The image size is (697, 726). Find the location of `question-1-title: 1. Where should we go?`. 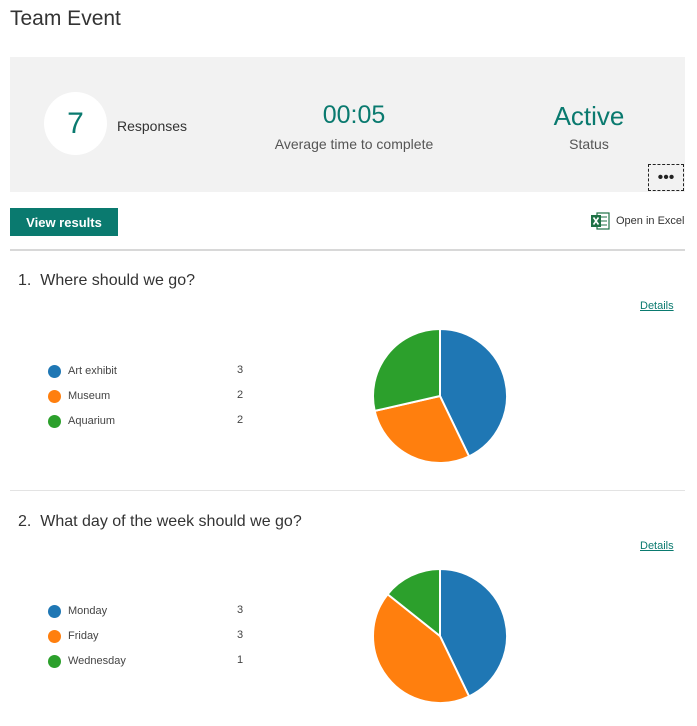

question-1-title: 1. Where should we go? is located at coordinates (106, 281).